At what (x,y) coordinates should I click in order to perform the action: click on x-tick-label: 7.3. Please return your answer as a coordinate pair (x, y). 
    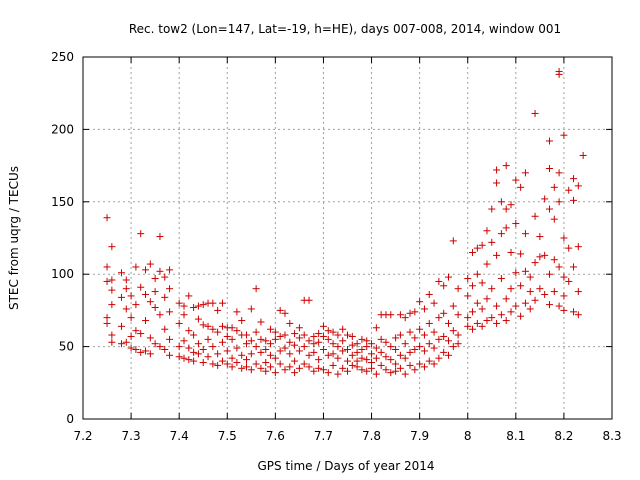
    Looking at the image, I should click on (131, 436).